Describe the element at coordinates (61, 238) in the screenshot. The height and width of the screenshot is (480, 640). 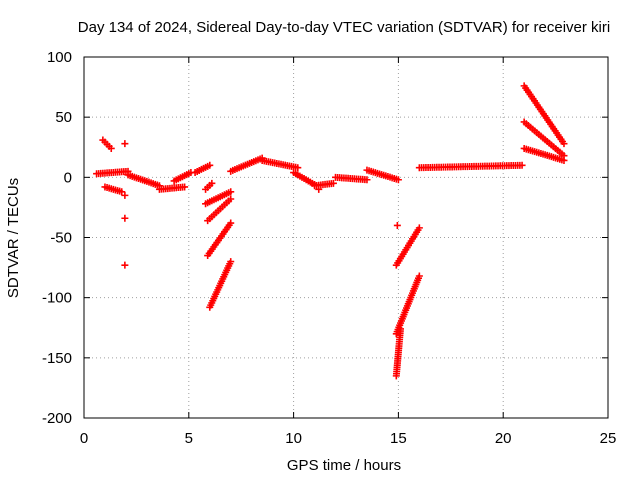
I see `y-tick-label: -50` at that location.